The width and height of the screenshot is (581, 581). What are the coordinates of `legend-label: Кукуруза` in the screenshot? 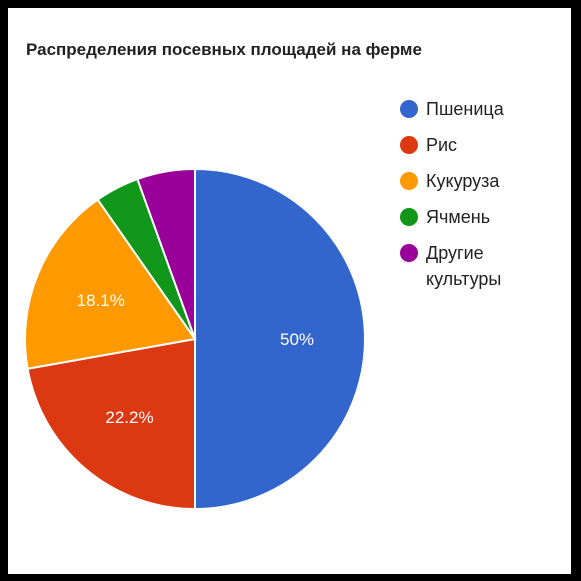 It's located at (463, 181).